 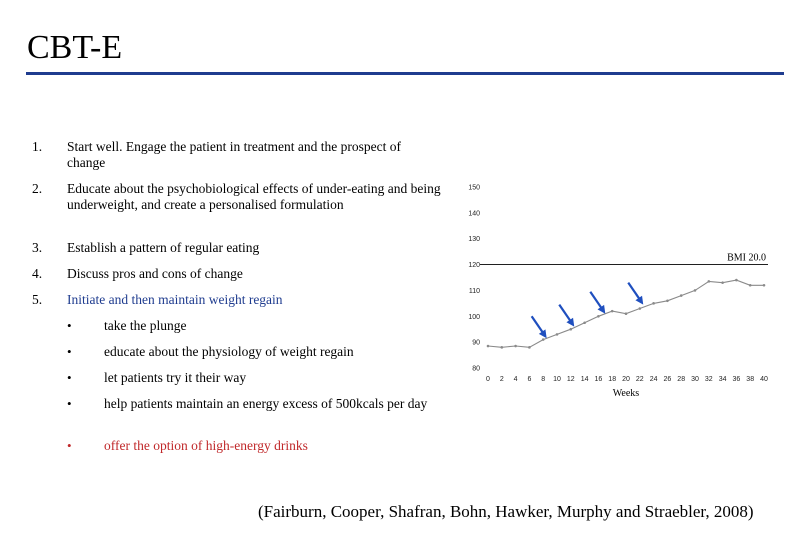 I want to click on x-axis: 0 2 4 6 8 10 12 14 16 18 20 22 24 26 28 30 32 34 36 38 40, so click(x=627, y=379).